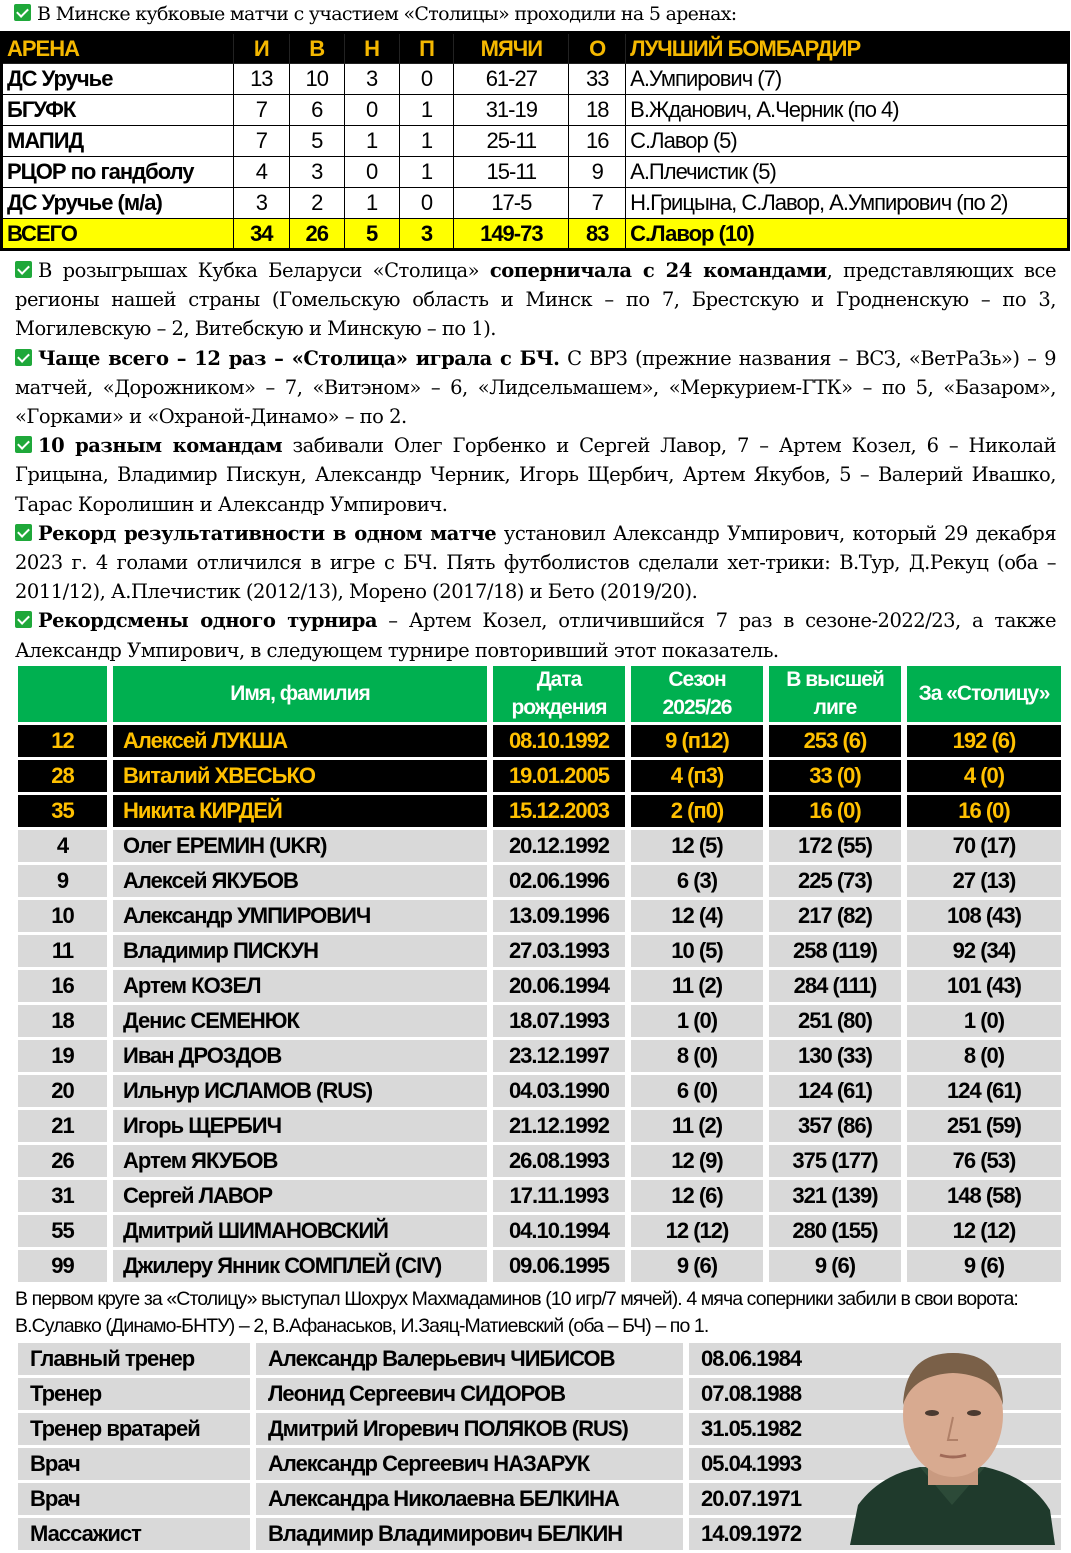 This screenshot has width=1071, height=1553. I want to click on table-cell: Ильнур ИСЛАМОВ (RUS), so click(300, 1091).